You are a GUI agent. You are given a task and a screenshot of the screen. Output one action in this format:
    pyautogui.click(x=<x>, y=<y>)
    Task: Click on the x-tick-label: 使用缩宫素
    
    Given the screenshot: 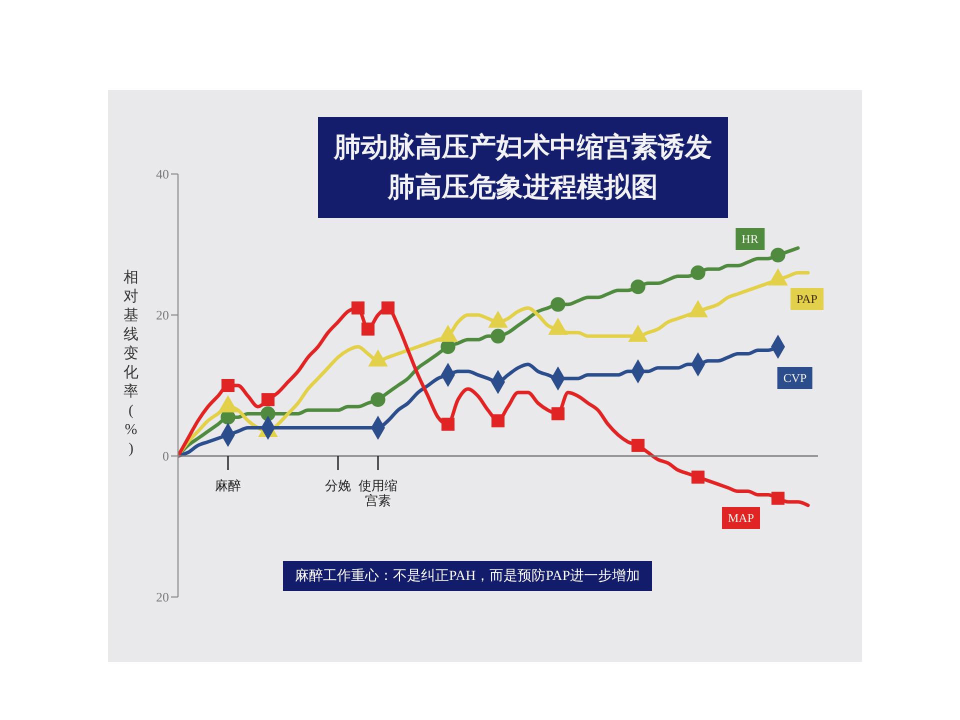 What is the action you would take?
    pyautogui.click(x=378, y=493)
    